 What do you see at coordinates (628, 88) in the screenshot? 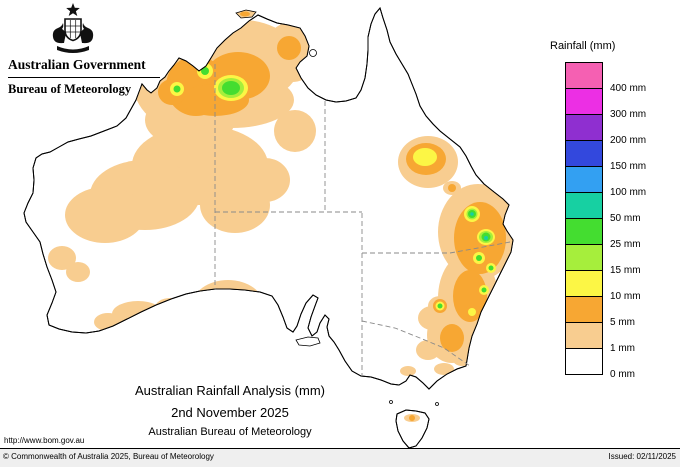
I see `legend-entry-label: 400 mm` at bounding box center [628, 88].